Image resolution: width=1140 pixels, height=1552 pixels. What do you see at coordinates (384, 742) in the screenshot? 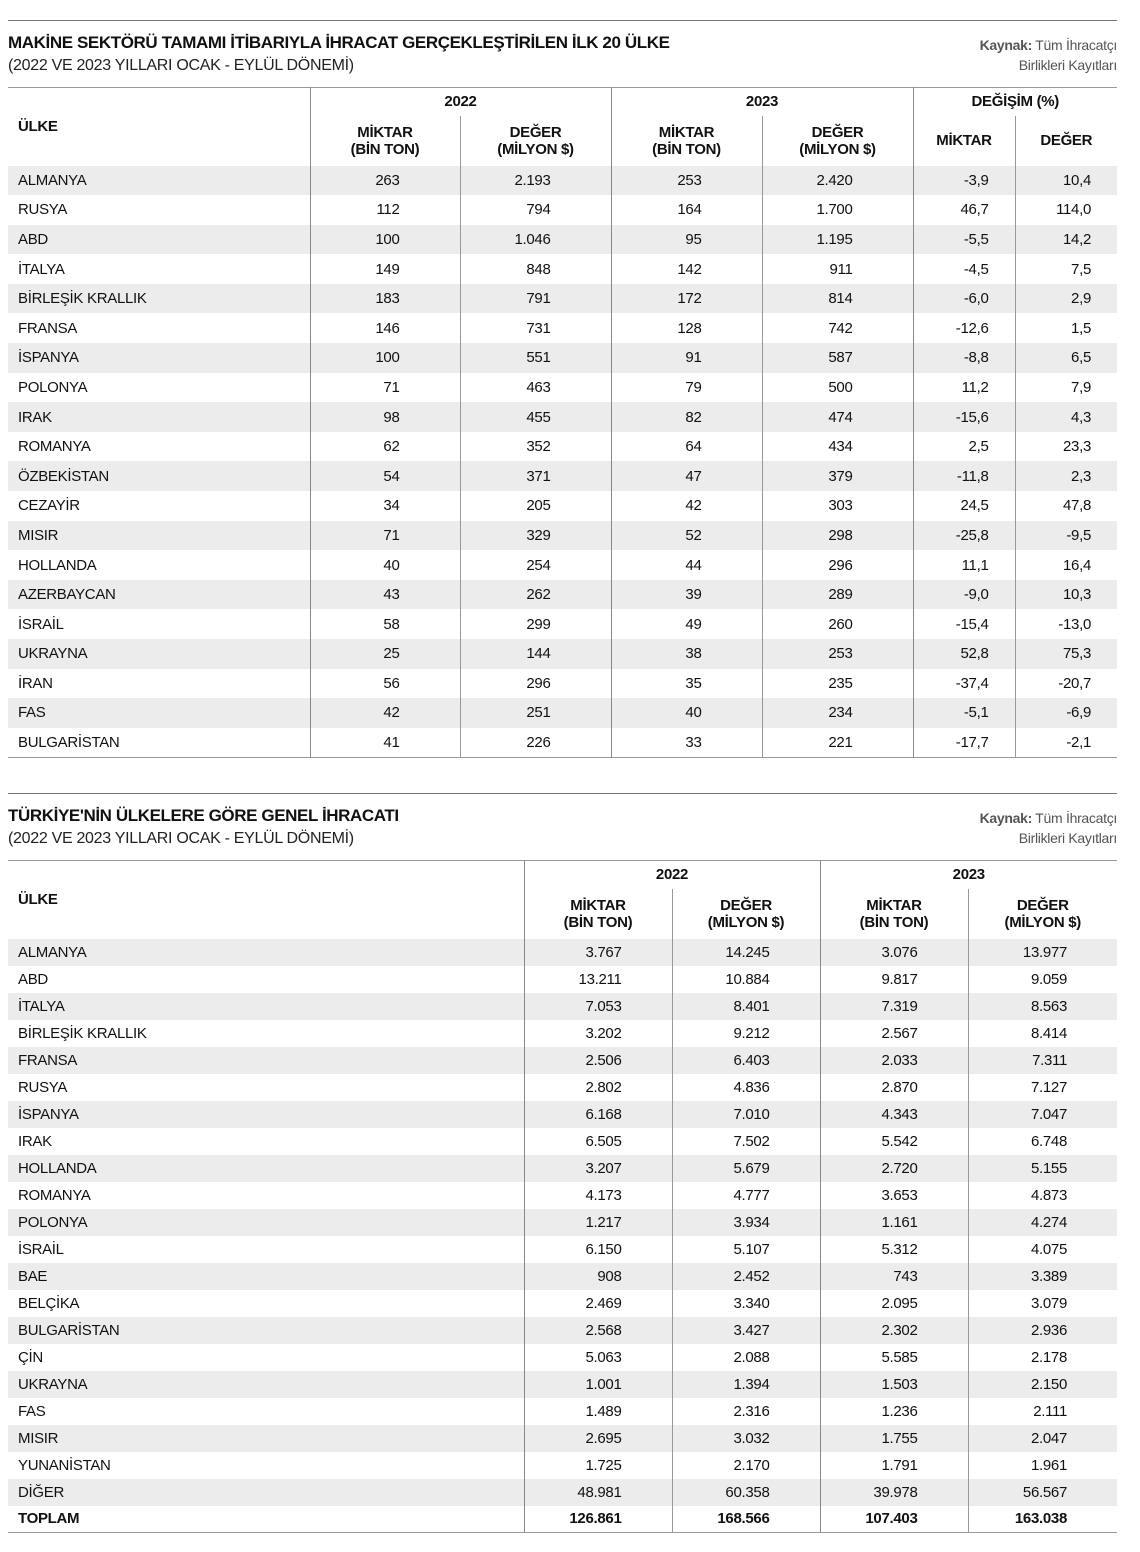
I see `value-cell: 41` at bounding box center [384, 742].